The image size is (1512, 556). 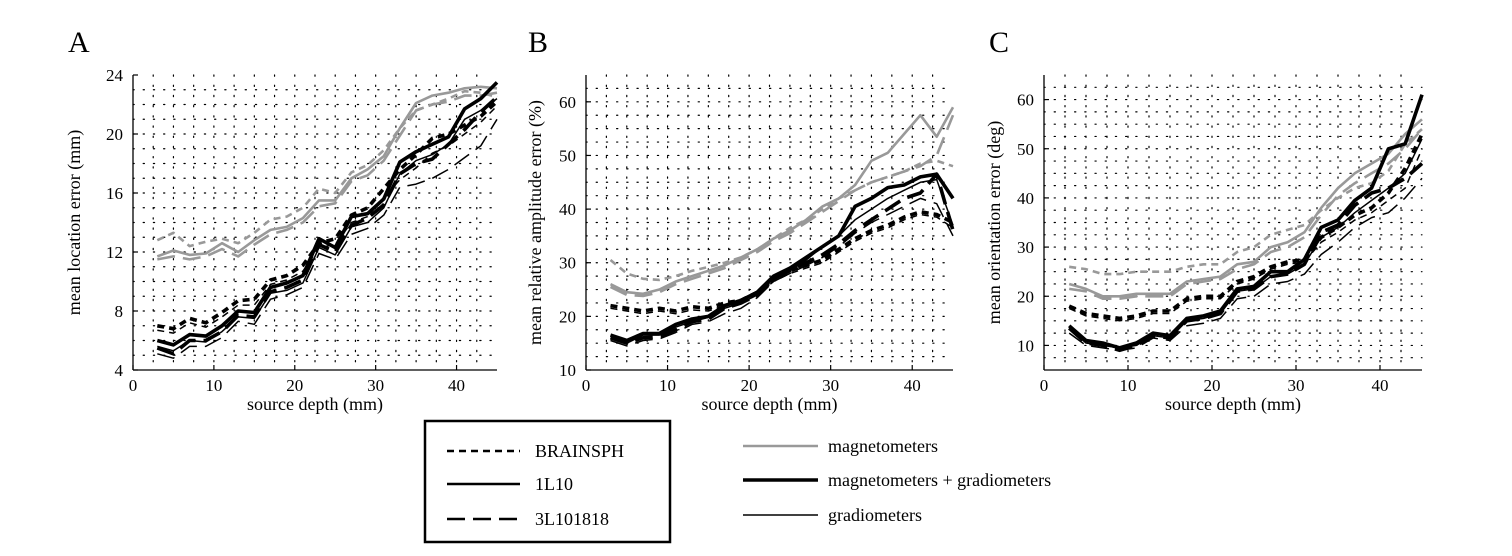 What do you see at coordinates (883, 446) in the screenshot?
I see `legend-label-magnetometers: magnetometers` at bounding box center [883, 446].